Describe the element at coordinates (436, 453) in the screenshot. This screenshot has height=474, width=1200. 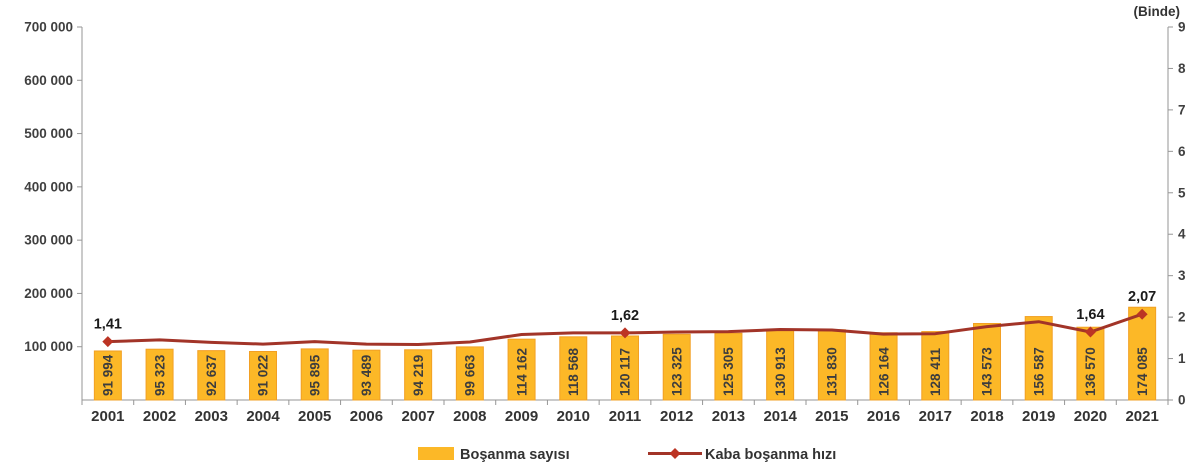
I see `legend-bar-swatch` at that location.